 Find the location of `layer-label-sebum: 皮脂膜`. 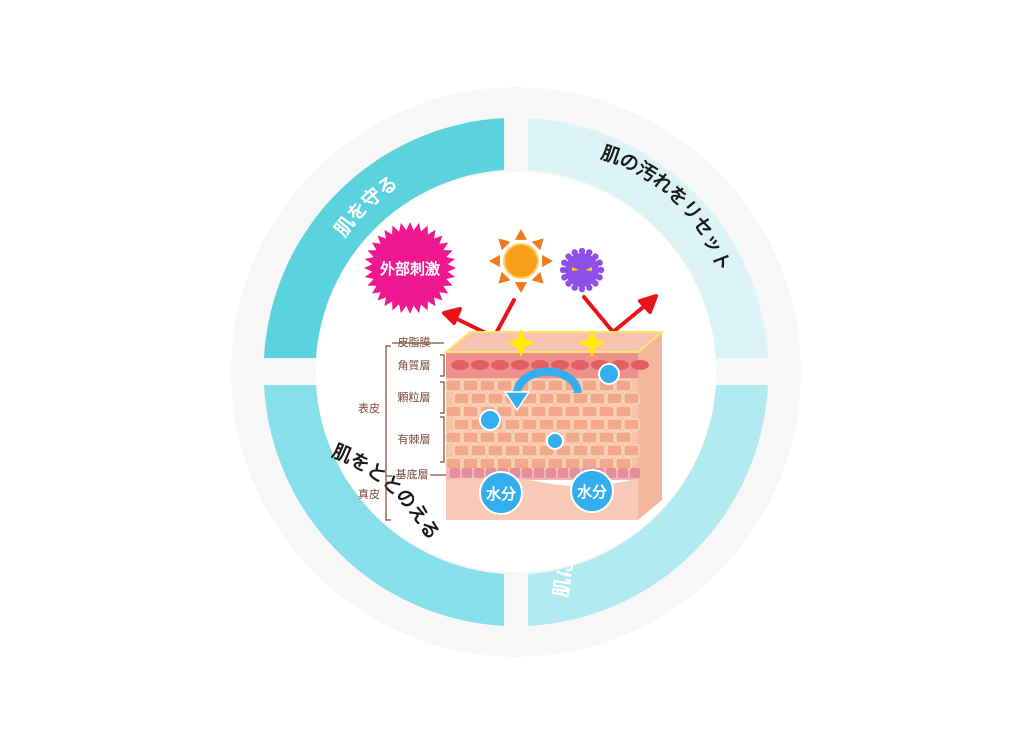

layer-label-sebum: 皮脂膜 is located at coordinates (414, 342).